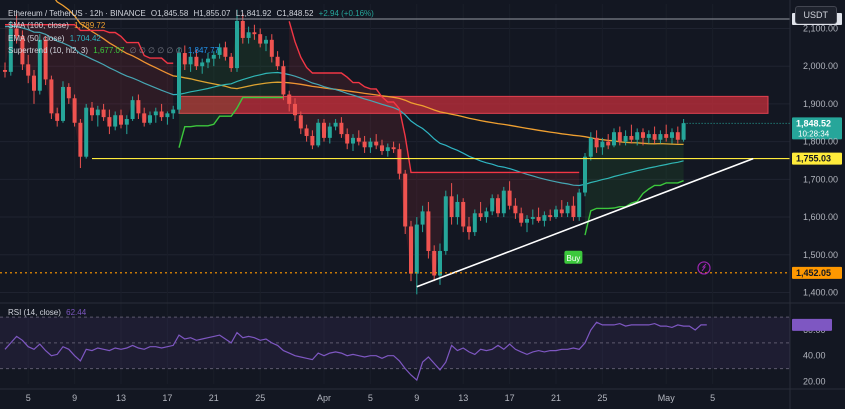  I want to click on sma-legend: SMA (100, close) 1,789.72, so click(58, 25).